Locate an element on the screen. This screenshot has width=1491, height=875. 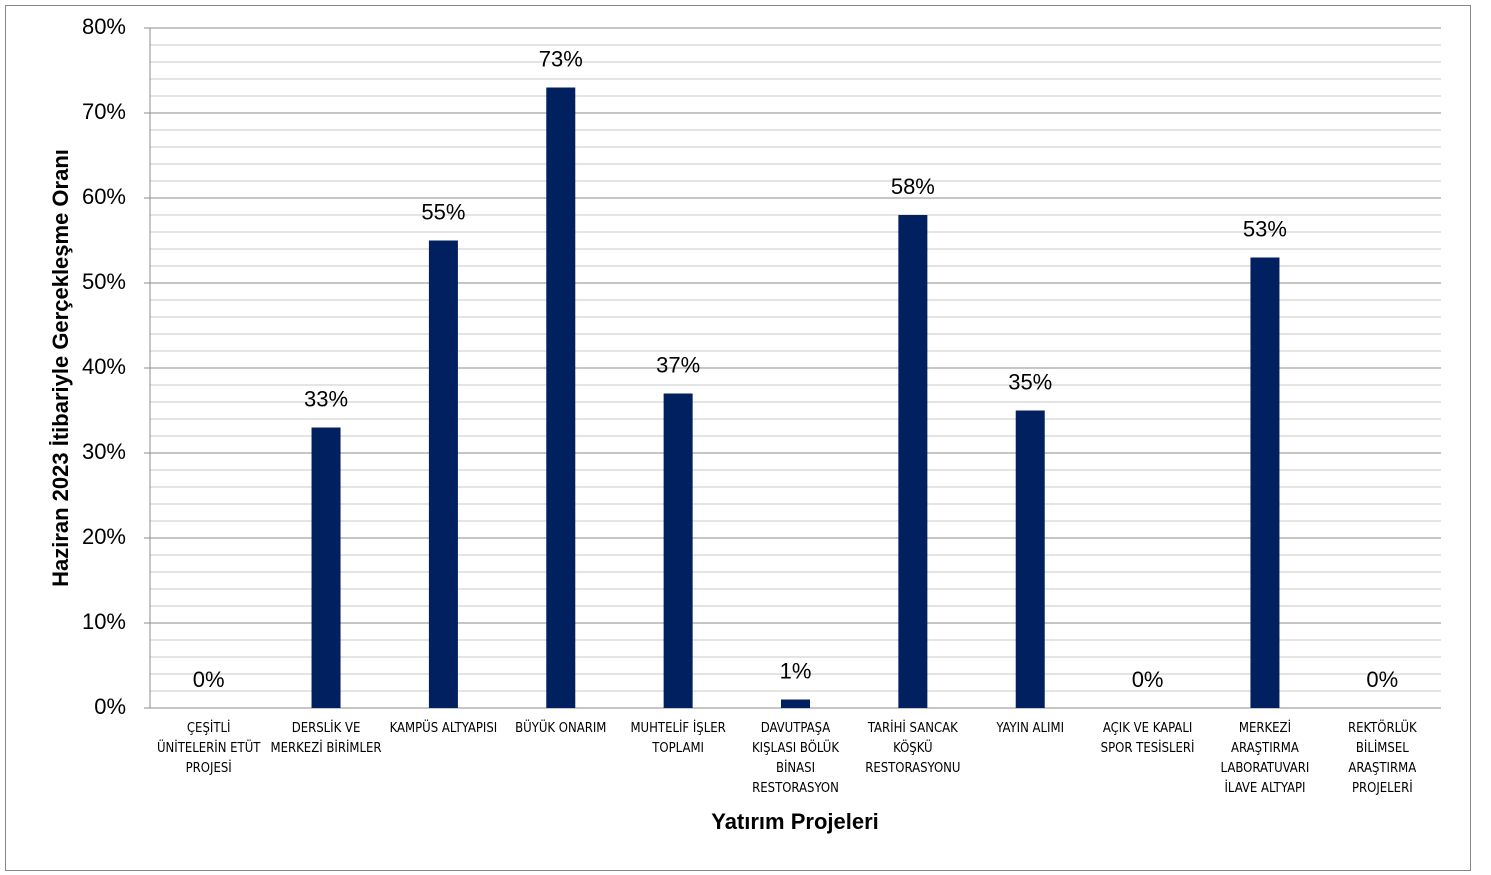
y-tick-label: 40% is located at coordinates (104, 366).